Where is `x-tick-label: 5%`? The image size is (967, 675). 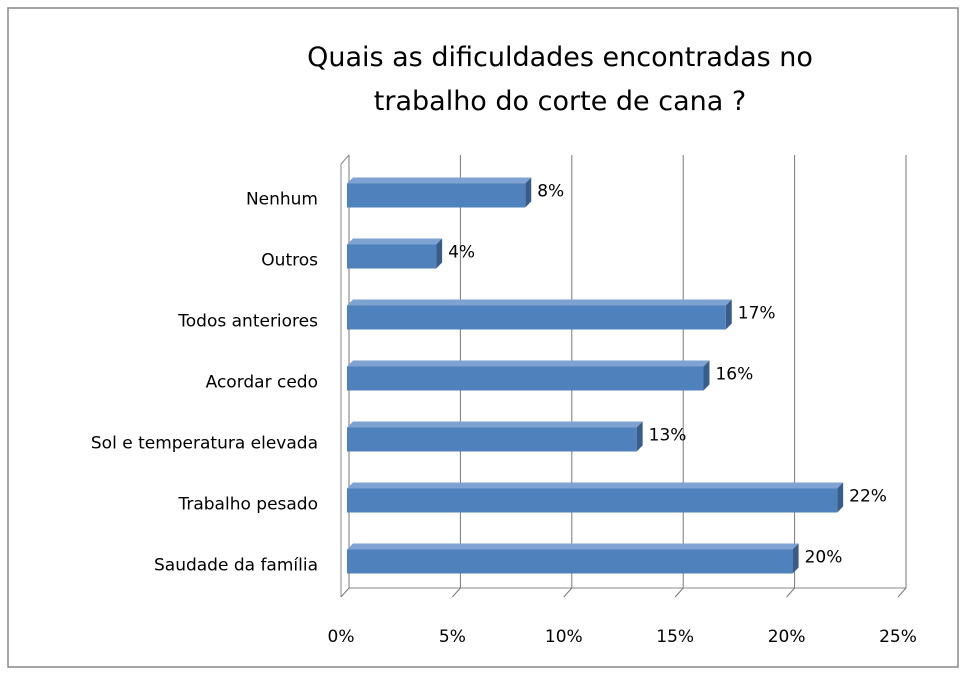
x-tick-label: 5% is located at coordinates (452, 637).